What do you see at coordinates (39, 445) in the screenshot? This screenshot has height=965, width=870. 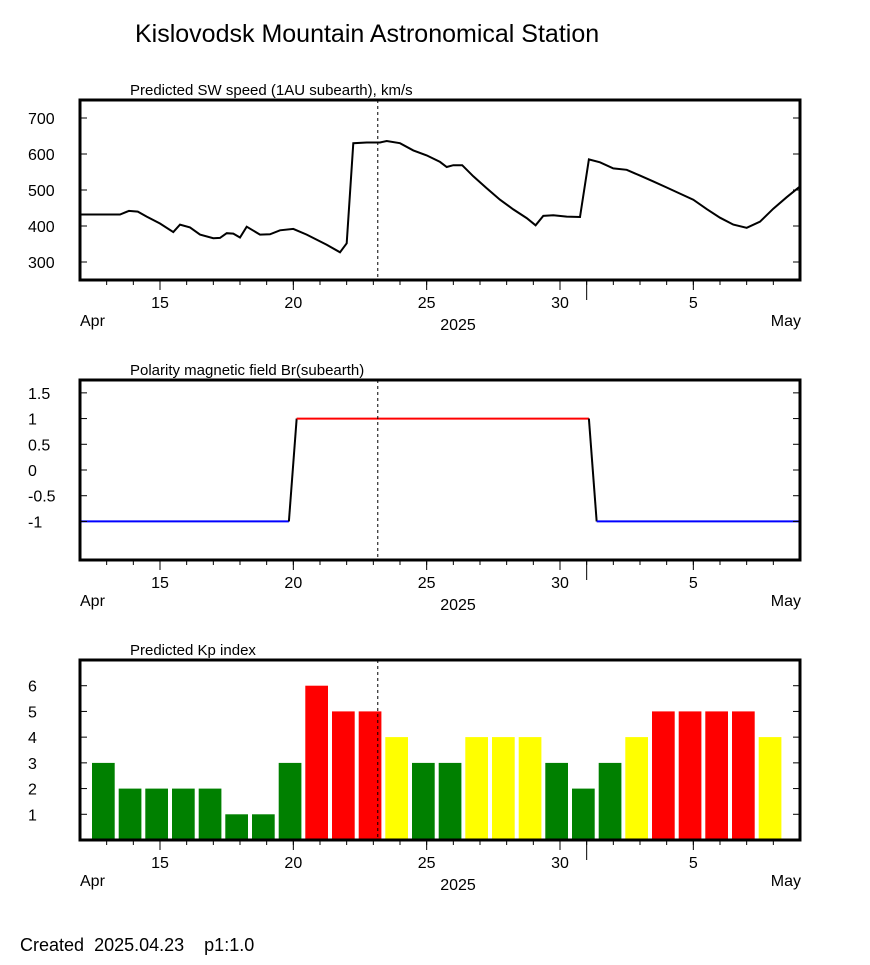 I see `y-tick-label: 0.5` at bounding box center [39, 445].